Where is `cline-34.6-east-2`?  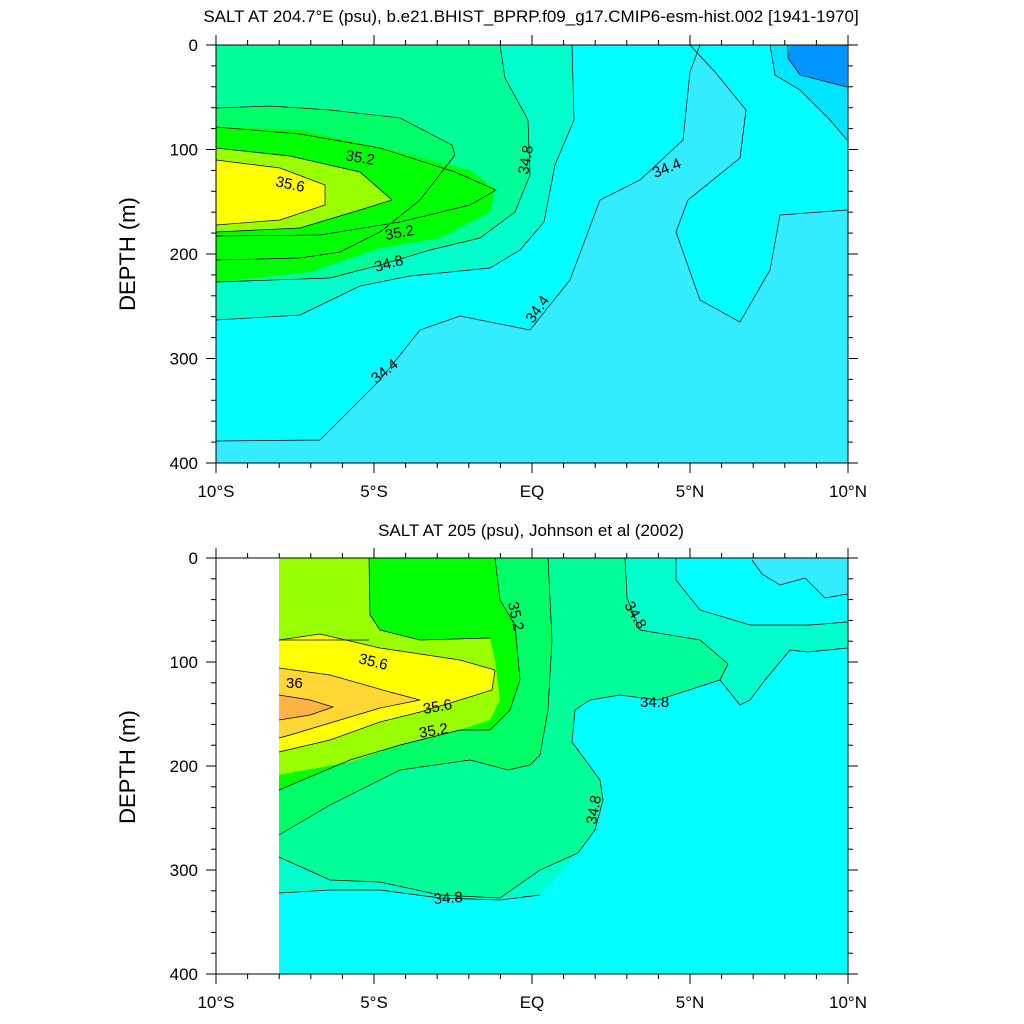
cline-34.6-east-2 is located at coordinates (761, 592).